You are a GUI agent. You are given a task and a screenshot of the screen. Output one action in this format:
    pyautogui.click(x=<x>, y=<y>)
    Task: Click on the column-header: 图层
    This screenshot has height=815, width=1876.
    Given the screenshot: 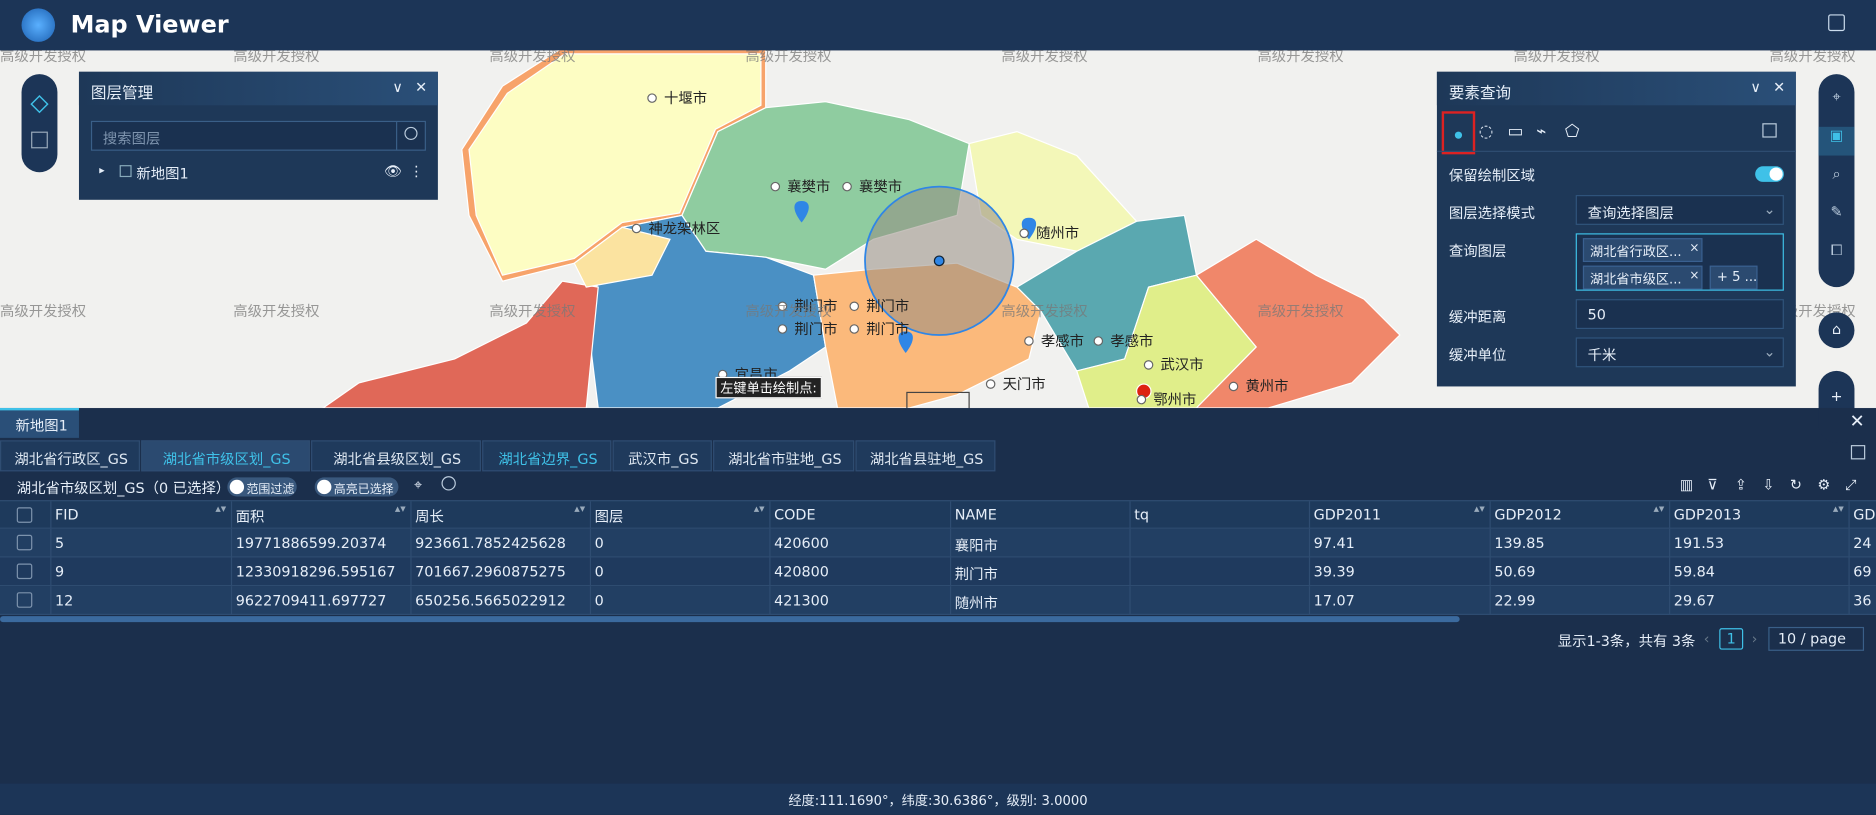 What is the action you would take?
    pyautogui.click(x=609, y=517)
    